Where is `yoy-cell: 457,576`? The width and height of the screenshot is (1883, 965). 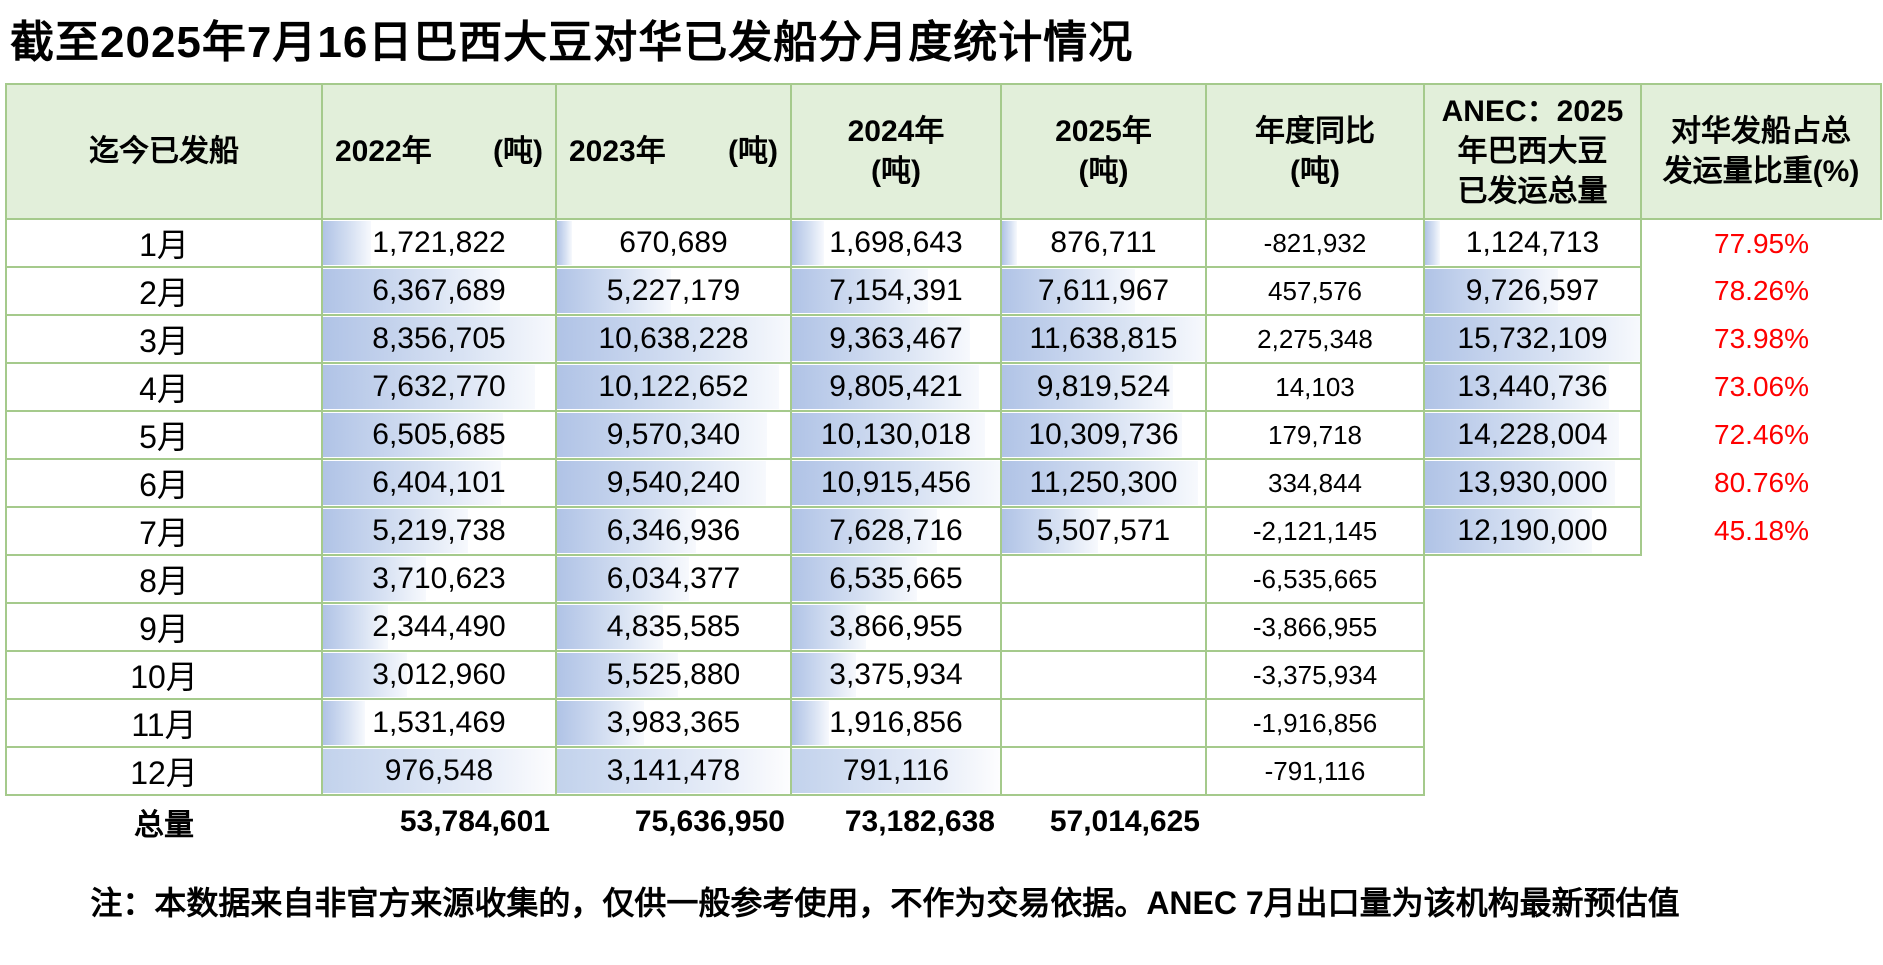
yoy-cell: 457,576 is located at coordinates (1315, 291).